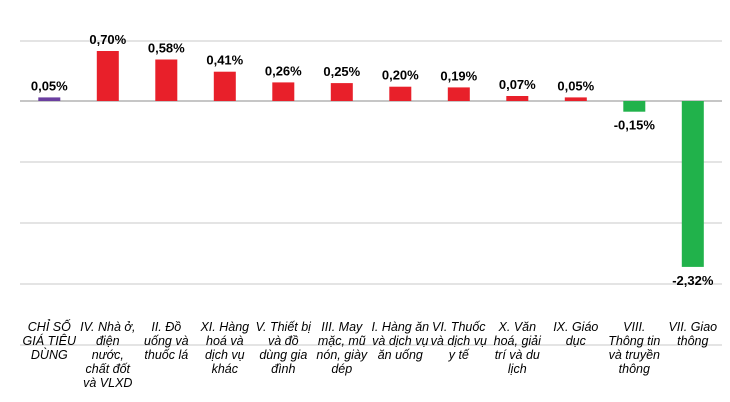 This screenshot has width=730, height=402. I want to click on category-label: X. Văn hoá, giải trí và du lịch, so click(517, 348).